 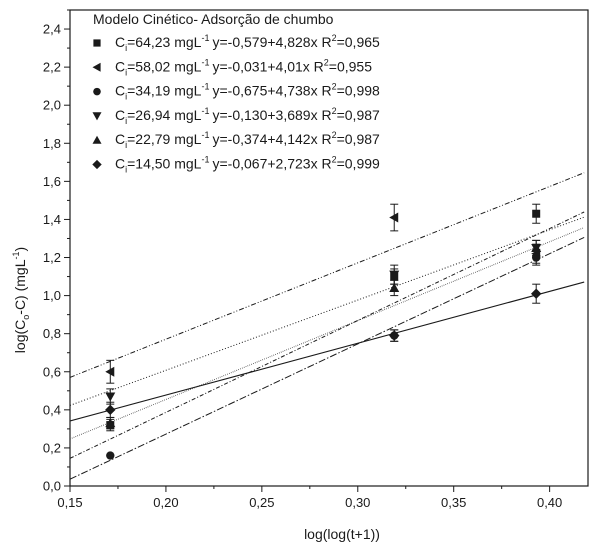 What do you see at coordinates (247, 43) in the screenshot?
I see `legend-entry: Ci=64,23 mgL-1 y=-0,579+4,828x R2=0,965` at bounding box center [247, 43].